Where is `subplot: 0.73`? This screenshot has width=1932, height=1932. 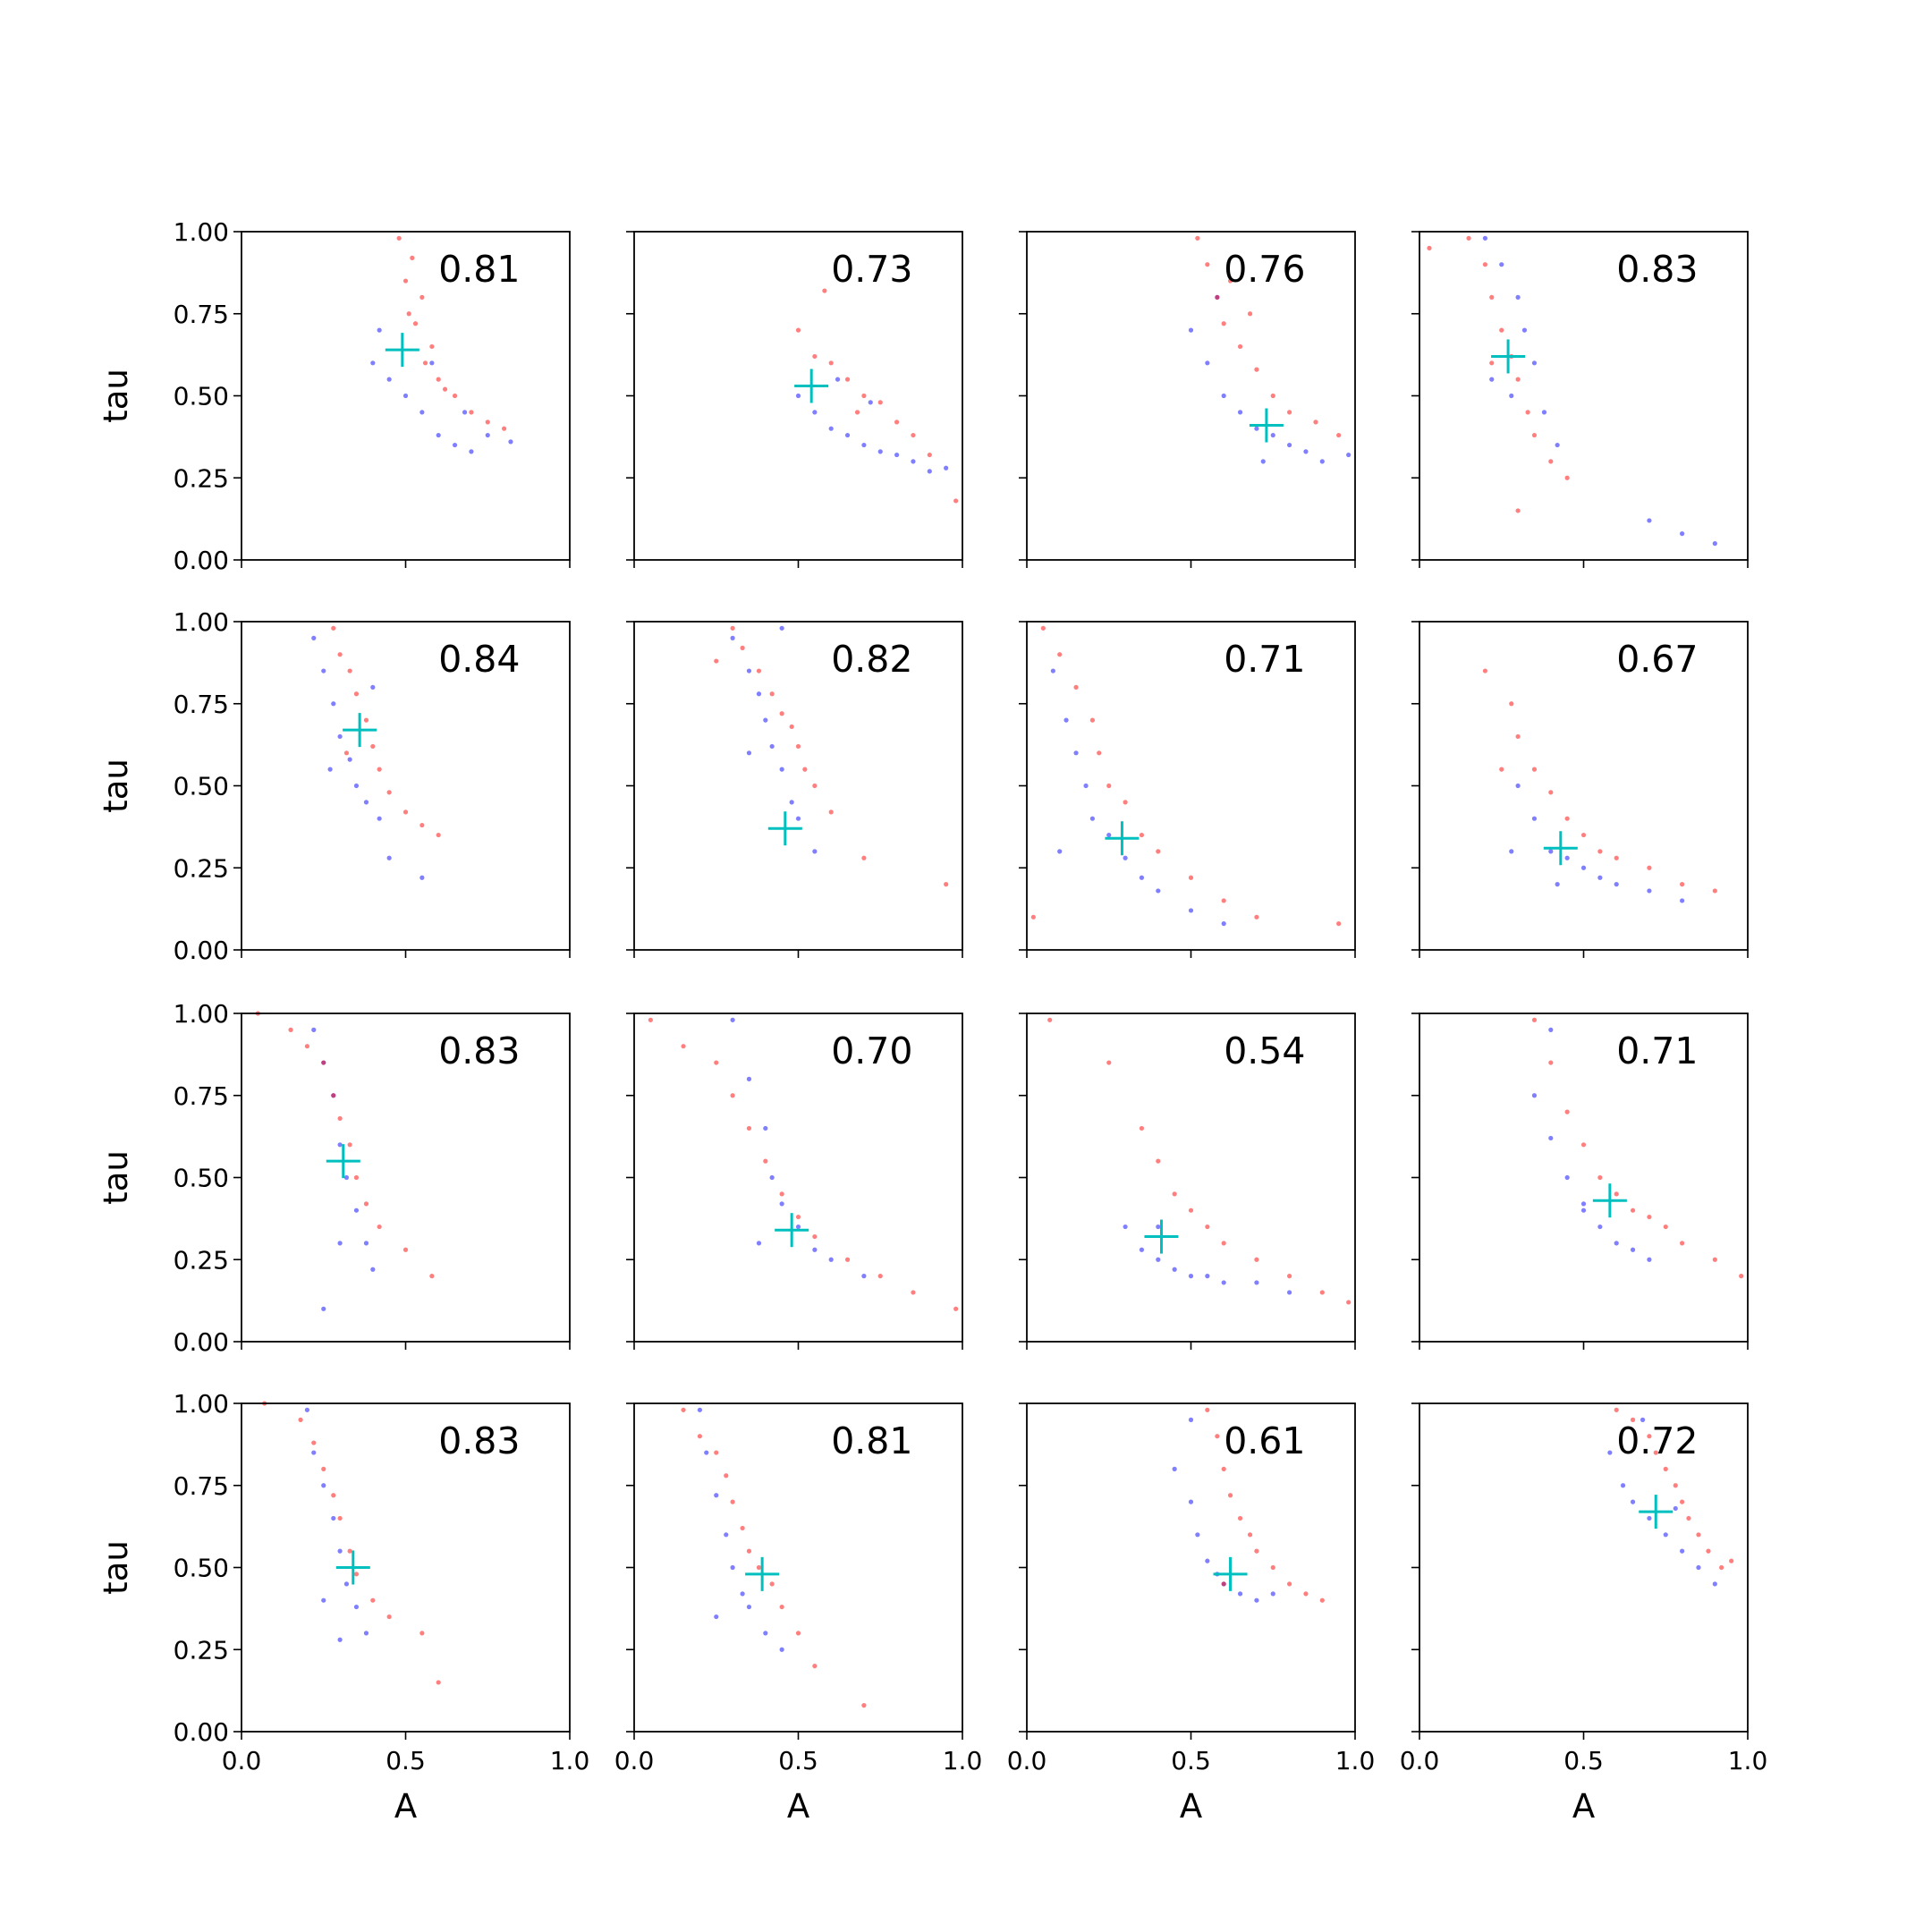 subplot: 0.73 is located at coordinates (794, 399).